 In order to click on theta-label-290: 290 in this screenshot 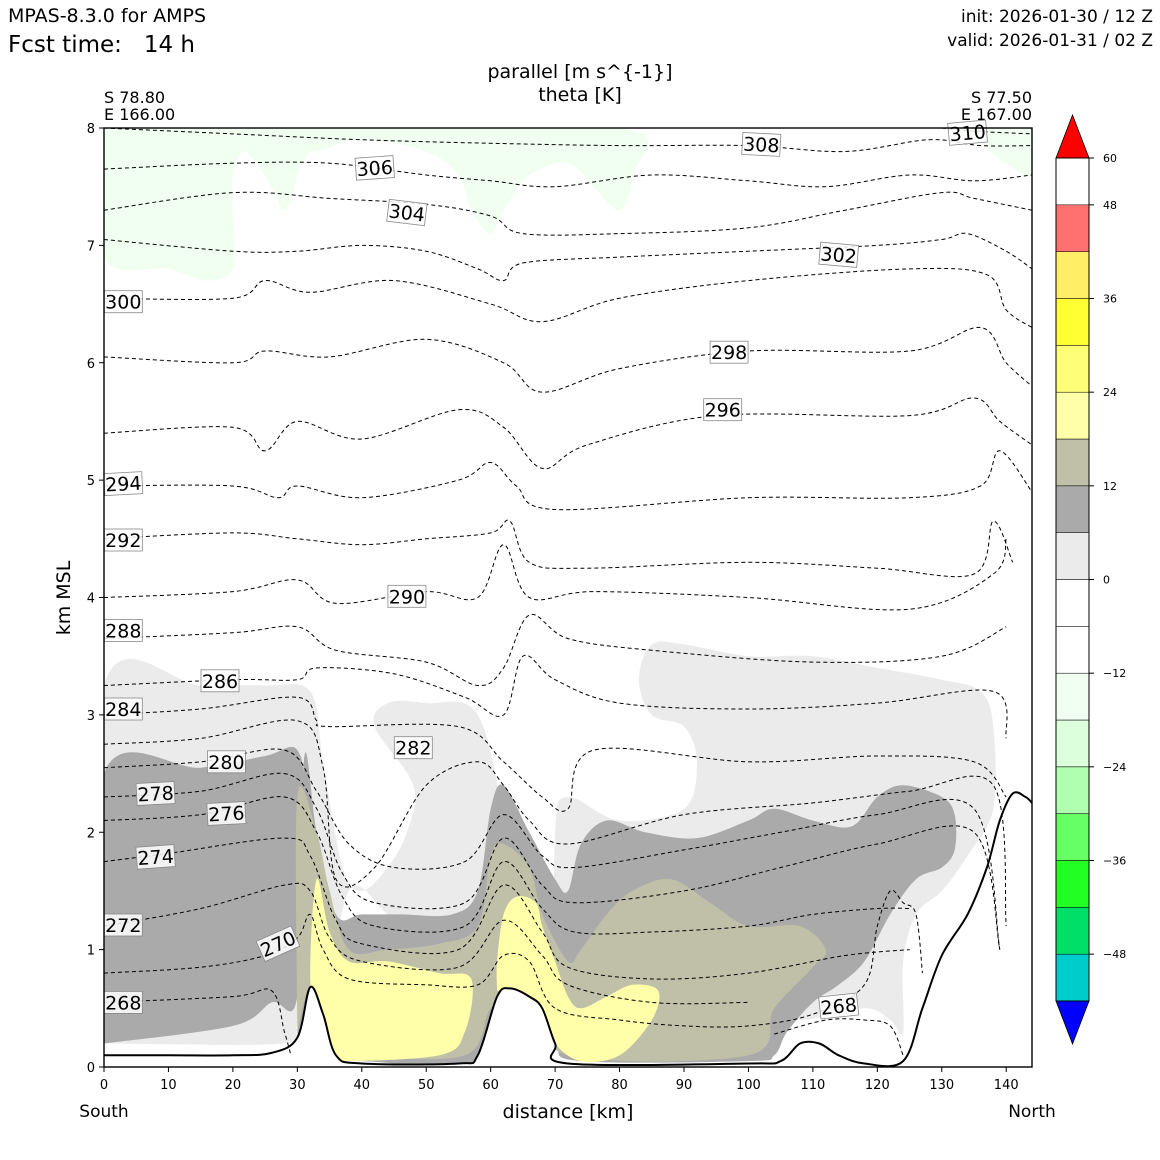, I will do `click(407, 596)`.